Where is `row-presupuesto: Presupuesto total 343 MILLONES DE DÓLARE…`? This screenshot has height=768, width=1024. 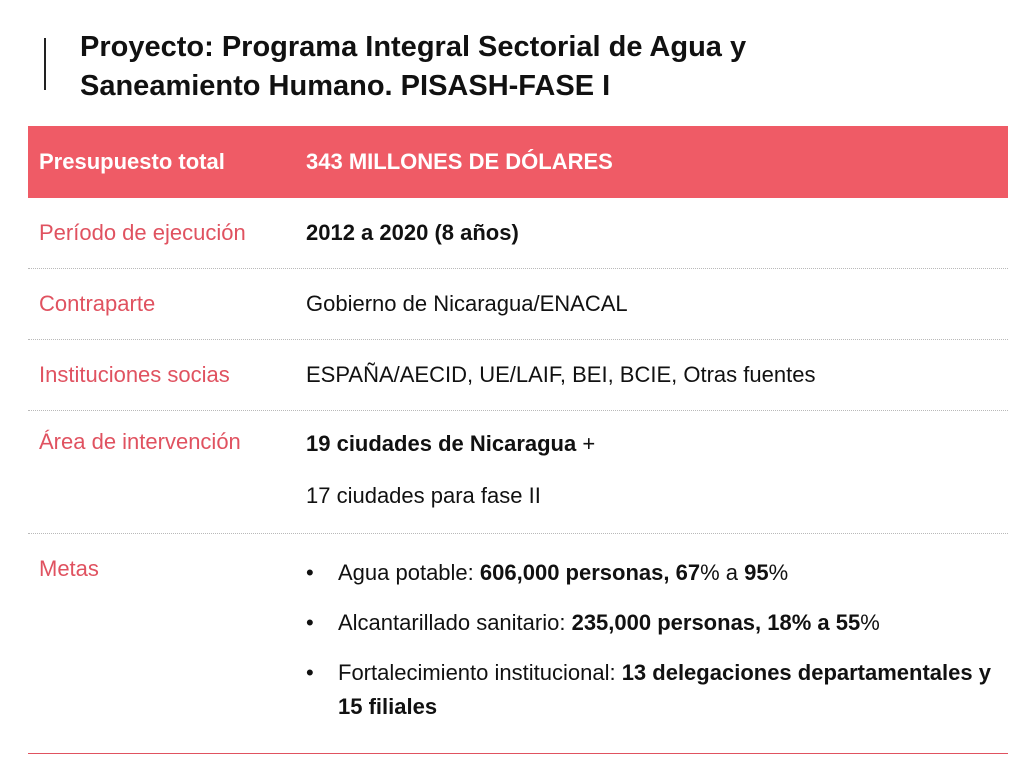 row-presupuesto: Presupuesto total 343 MILLONES DE DÓLARE… is located at coordinates (518, 162).